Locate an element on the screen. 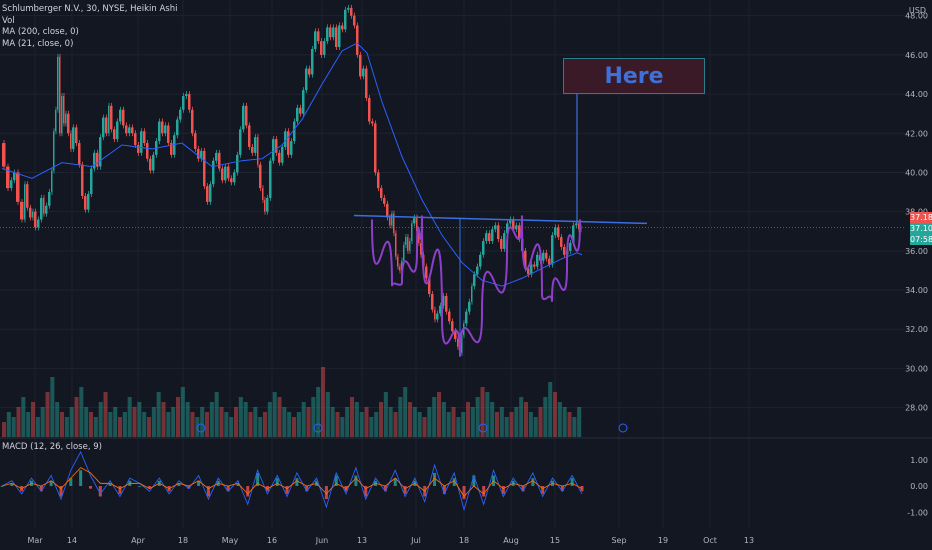 The height and width of the screenshot is (550, 932). y-tick-label: 36.00 is located at coordinates (916, 251).